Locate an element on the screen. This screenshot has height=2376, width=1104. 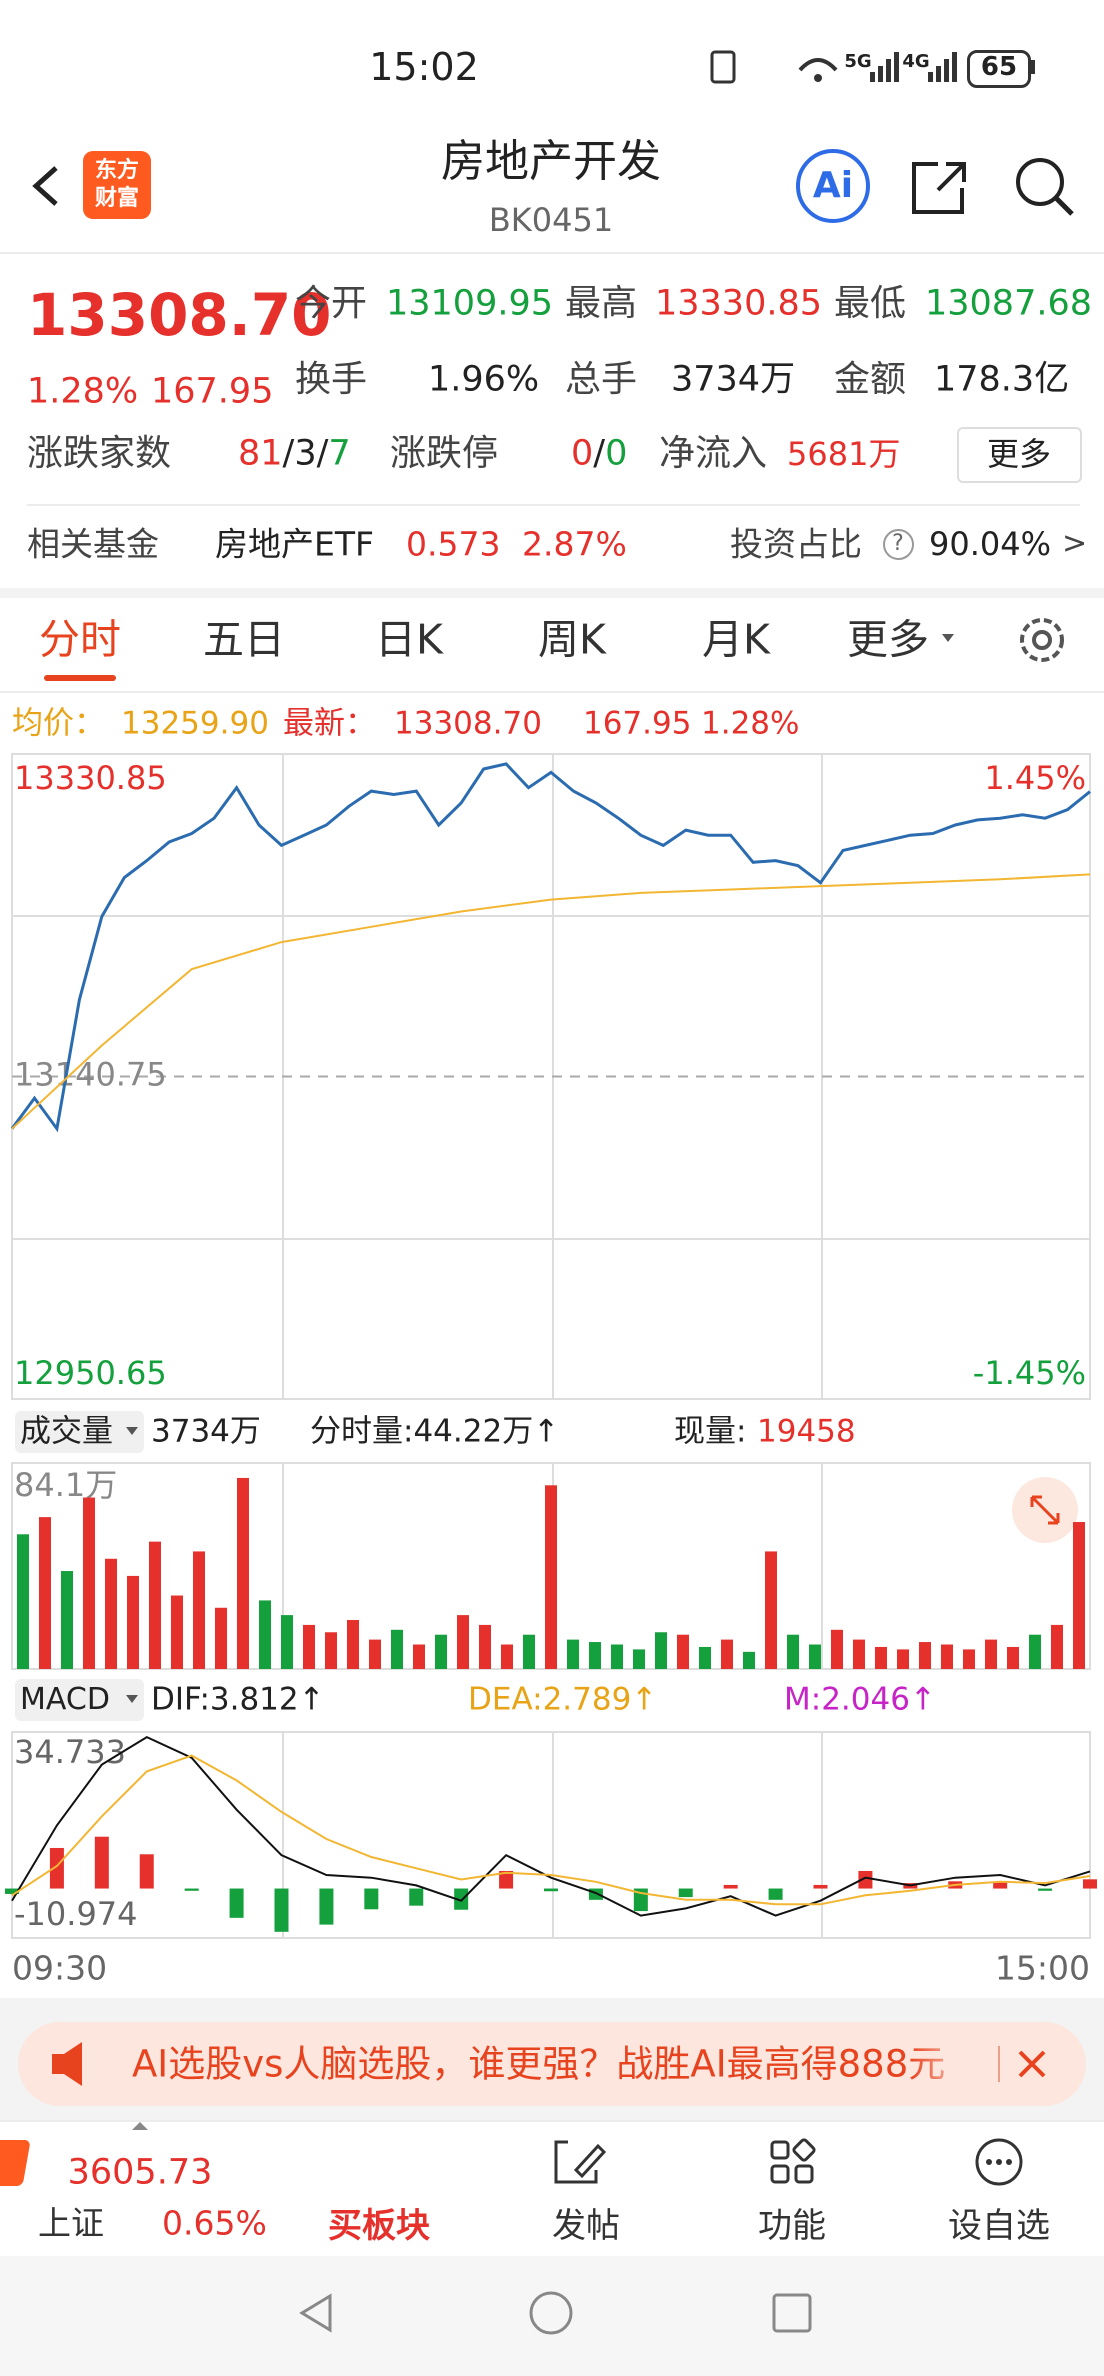
share-button is located at coordinates (939, 188).